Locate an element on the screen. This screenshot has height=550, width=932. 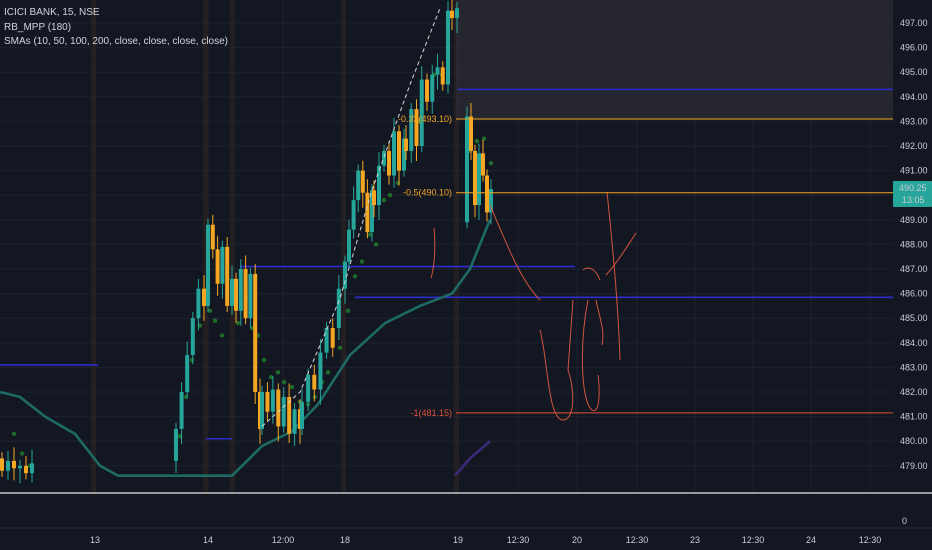
price-tick-label: 494.00 is located at coordinates (914, 97).